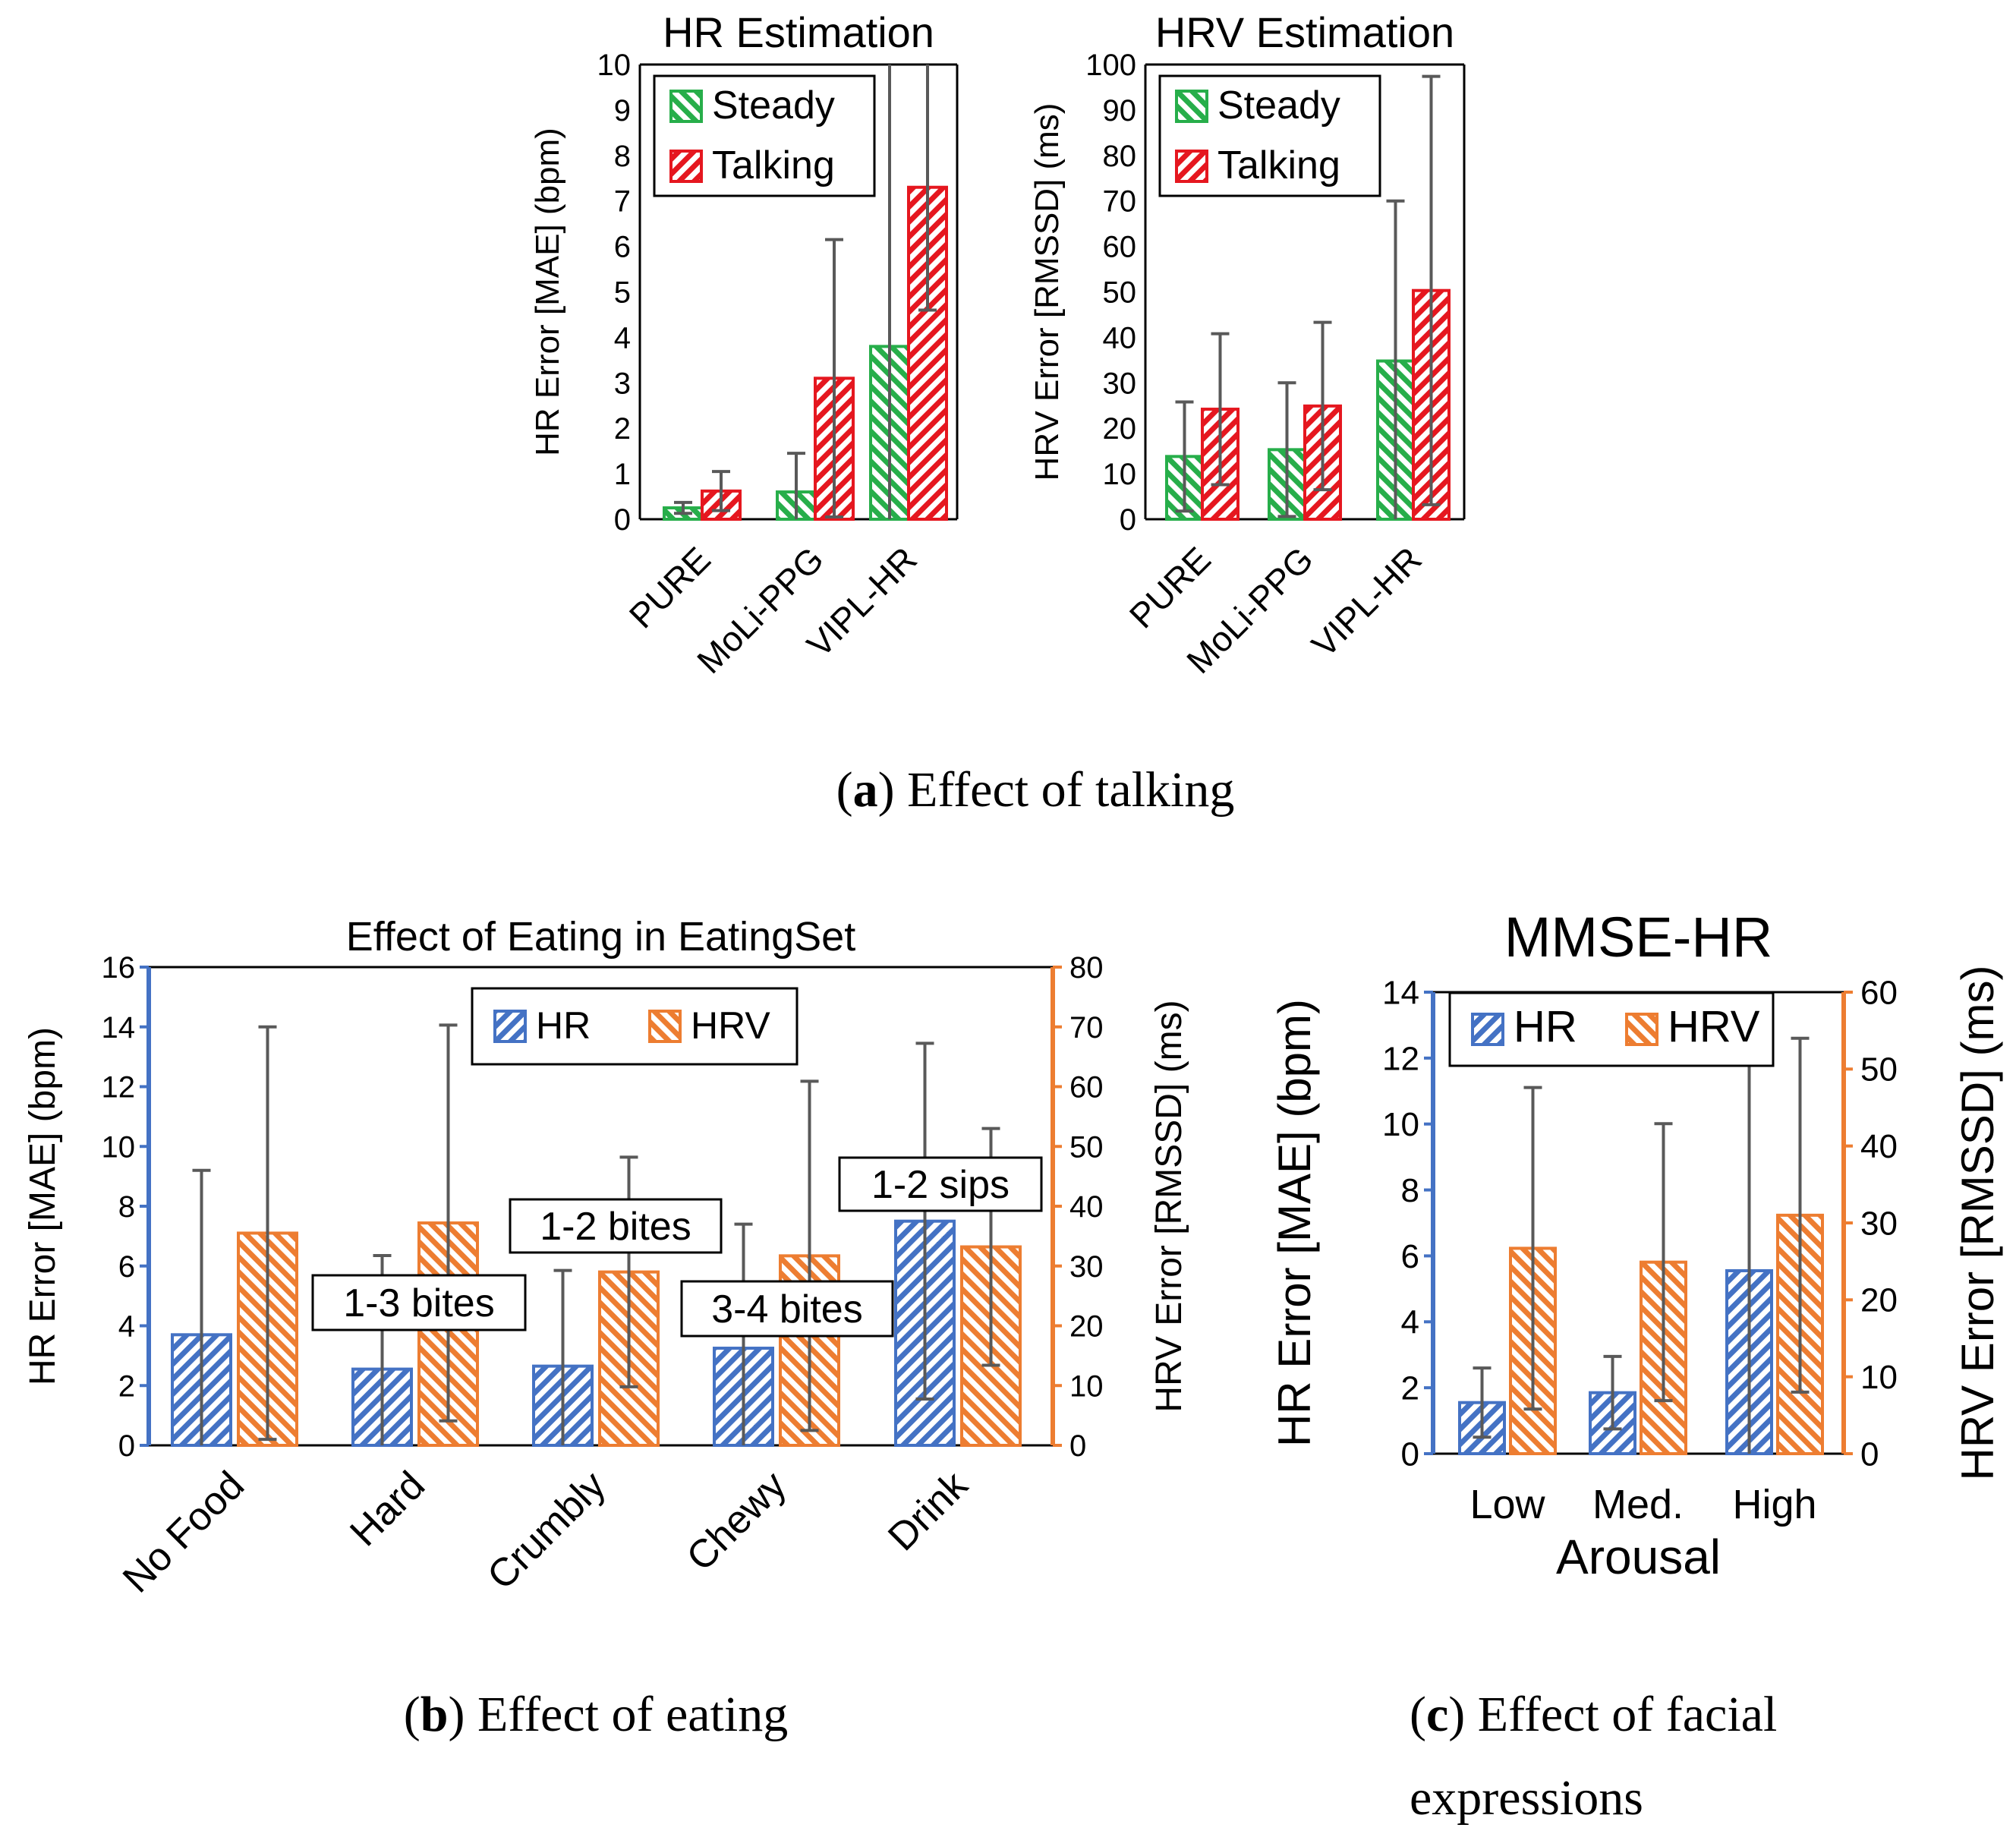 The width and height of the screenshot is (2016, 1834). What do you see at coordinates (622, 111) in the screenshot?
I see `y-tick-label-left: 9` at bounding box center [622, 111].